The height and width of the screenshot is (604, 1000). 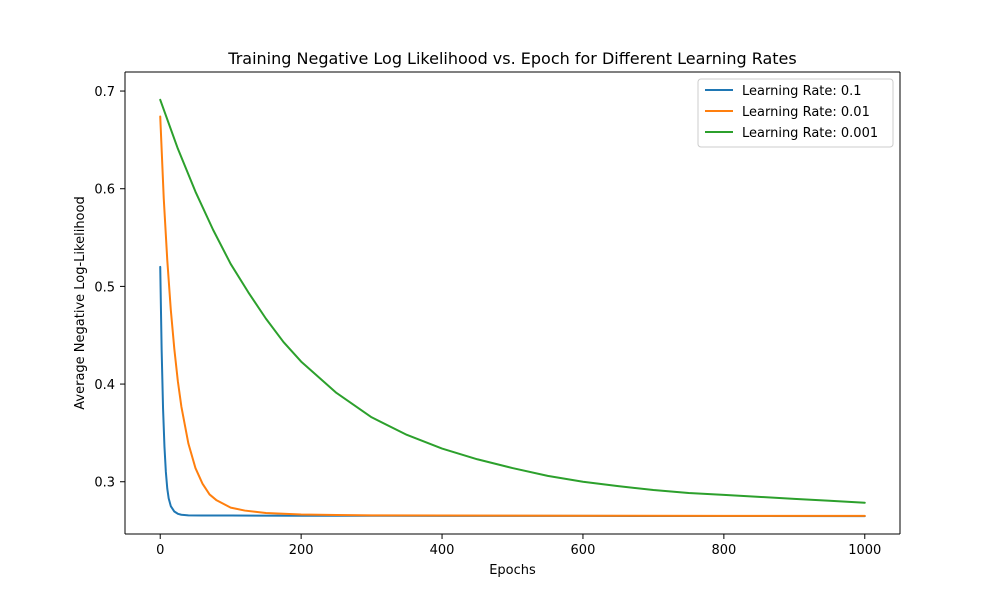 I want to click on y-tick-label: 0.4, so click(x=104, y=385).